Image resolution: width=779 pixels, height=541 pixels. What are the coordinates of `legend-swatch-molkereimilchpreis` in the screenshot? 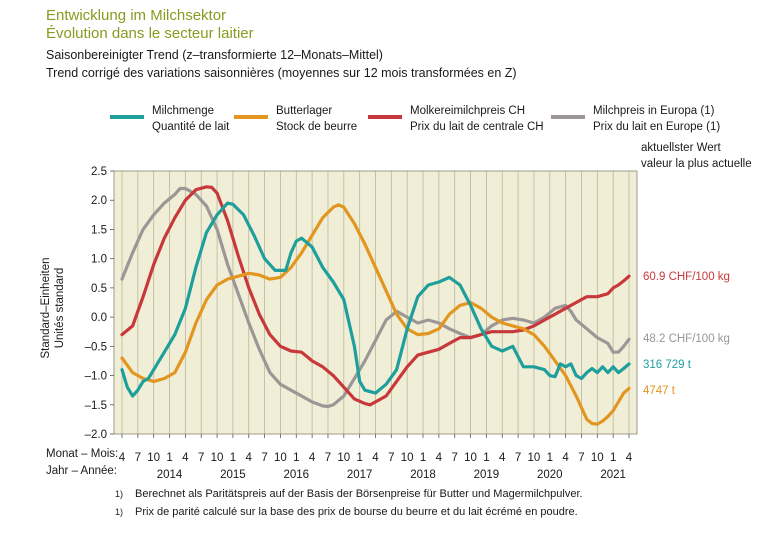 It's located at (385, 117).